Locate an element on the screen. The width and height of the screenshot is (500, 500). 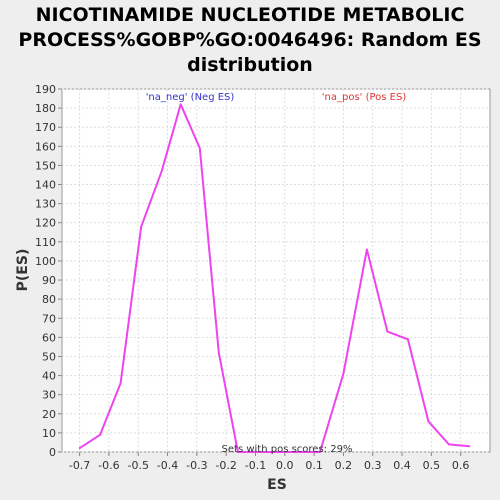
y-tick-label: 150 is located at coordinates (45, 165).